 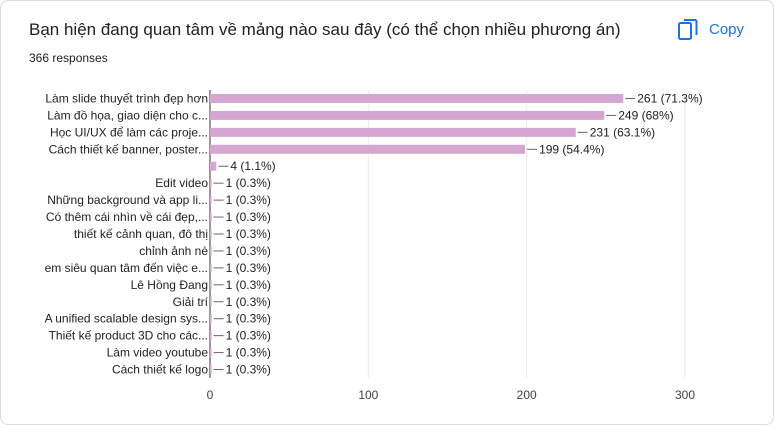 What do you see at coordinates (169, 285) in the screenshot?
I see `category-label: Lê Hồng Đang` at bounding box center [169, 285].